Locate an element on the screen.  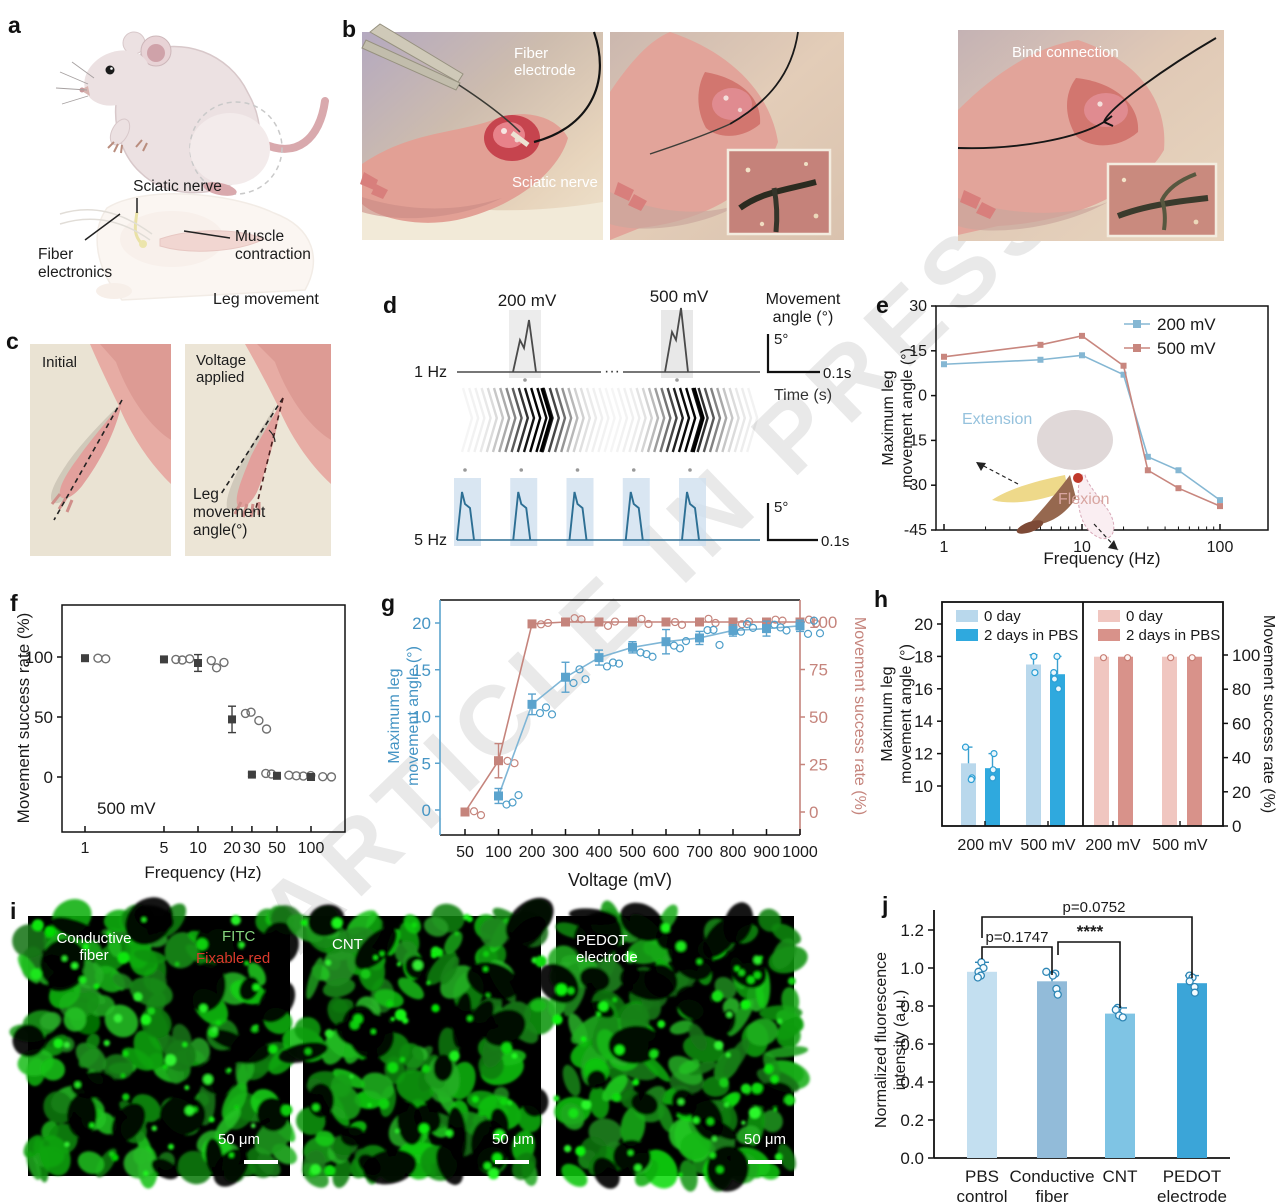
panel-letter-a: a is located at coordinates (14, 25).